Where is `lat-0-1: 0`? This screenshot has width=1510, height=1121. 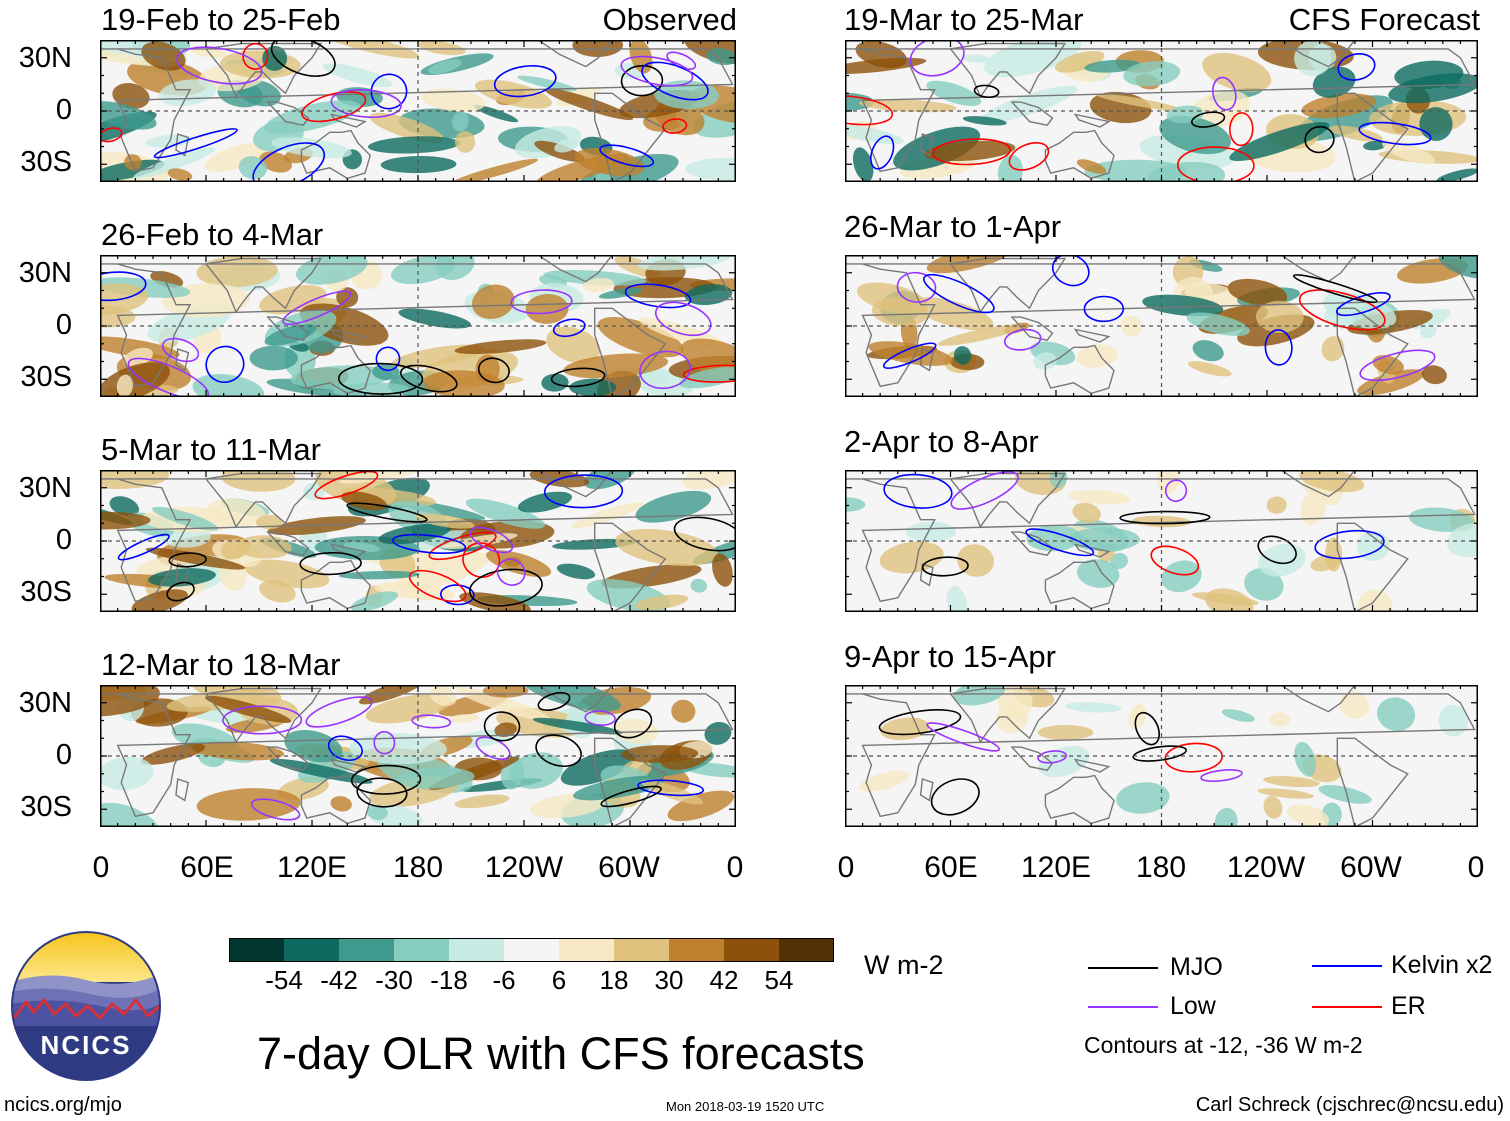 lat-0-1: 0 is located at coordinates (63, 110).